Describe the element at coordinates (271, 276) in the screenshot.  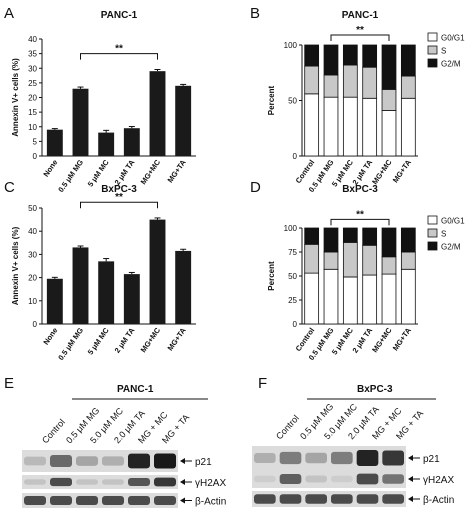
I see `y-axis-label: Percent` at that location.